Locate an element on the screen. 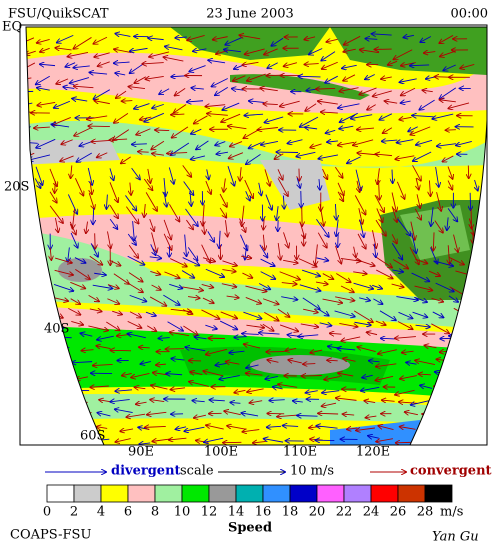  lat-label: EQ is located at coordinates (12, 27).